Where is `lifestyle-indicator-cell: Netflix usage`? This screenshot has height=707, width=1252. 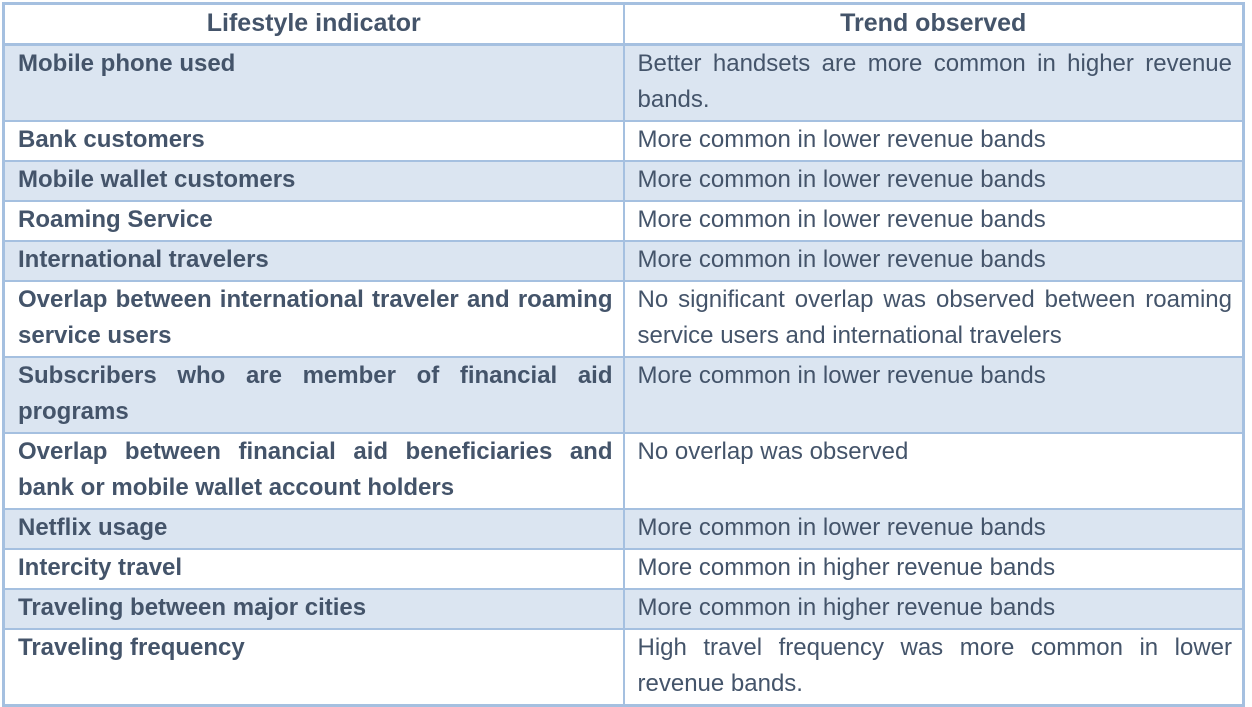 lifestyle-indicator-cell: Netflix usage is located at coordinates (313, 529).